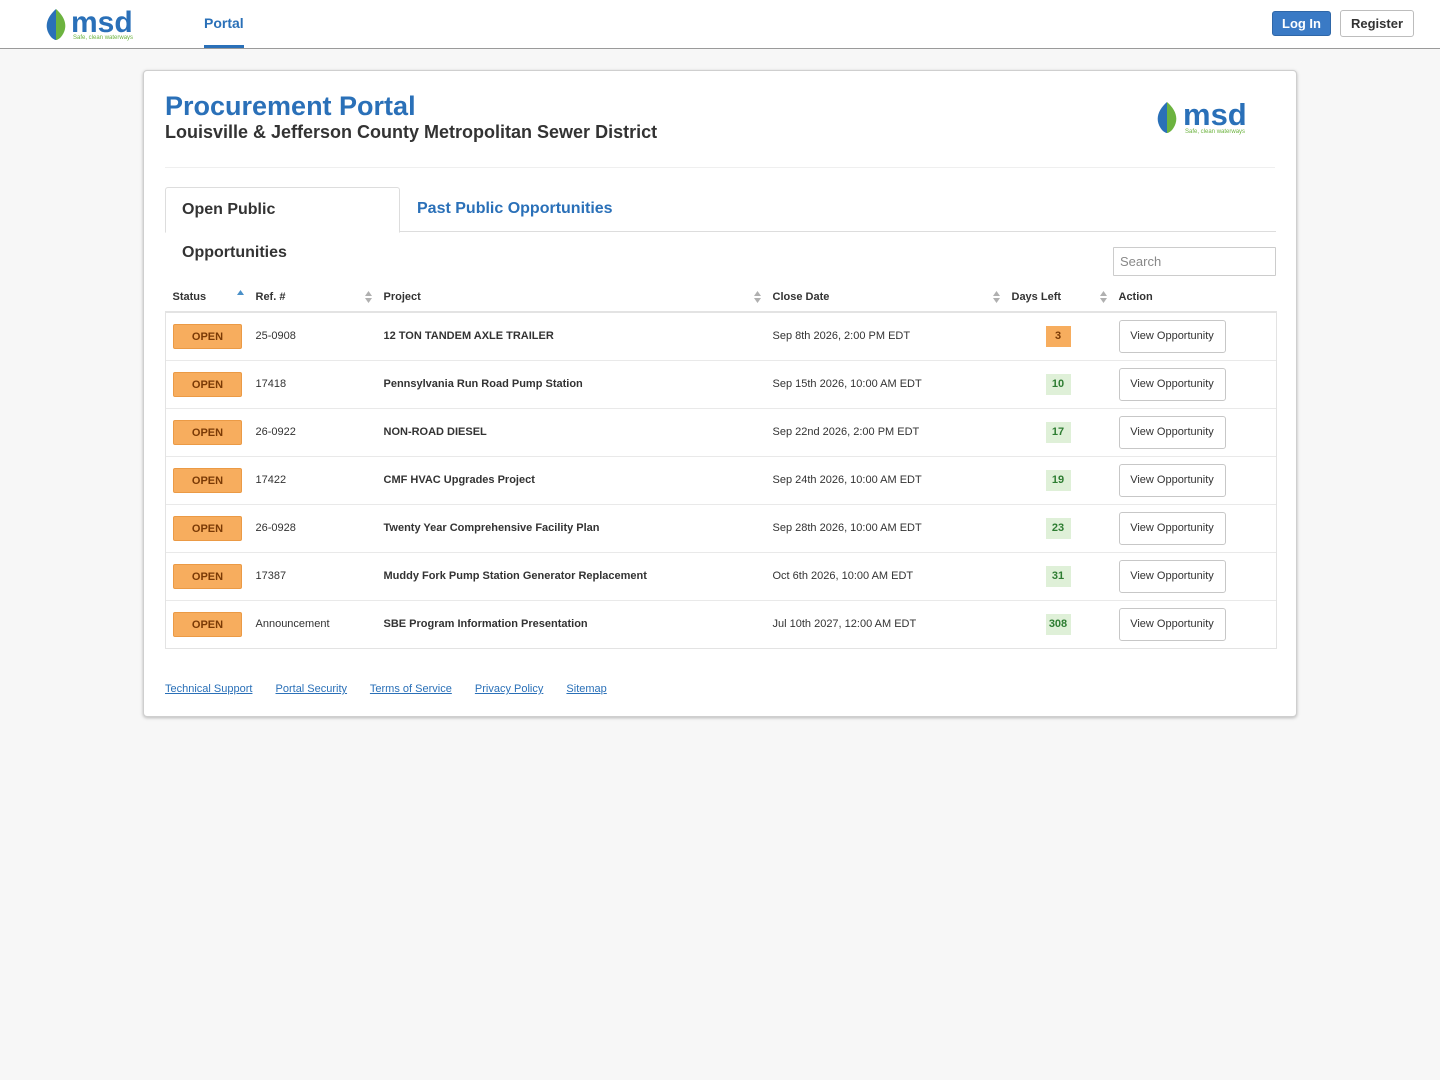 The width and height of the screenshot is (1440, 1080). What do you see at coordinates (509, 689) in the screenshot?
I see `footer-link-privacy-policy: Privacy Policy` at bounding box center [509, 689].